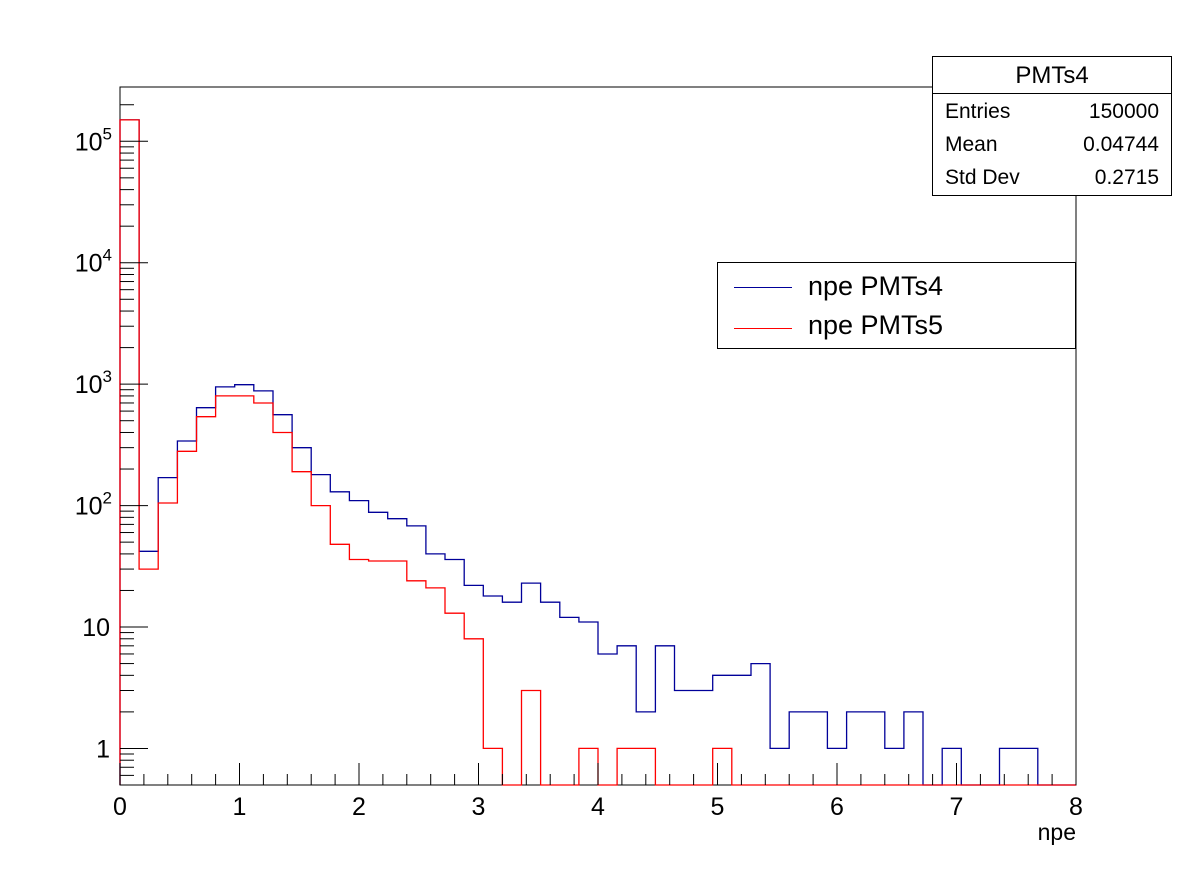 The image size is (1196, 872). What do you see at coordinates (982, 177) in the screenshot?
I see `stats-key: Std Dev` at bounding box center [982, 177].